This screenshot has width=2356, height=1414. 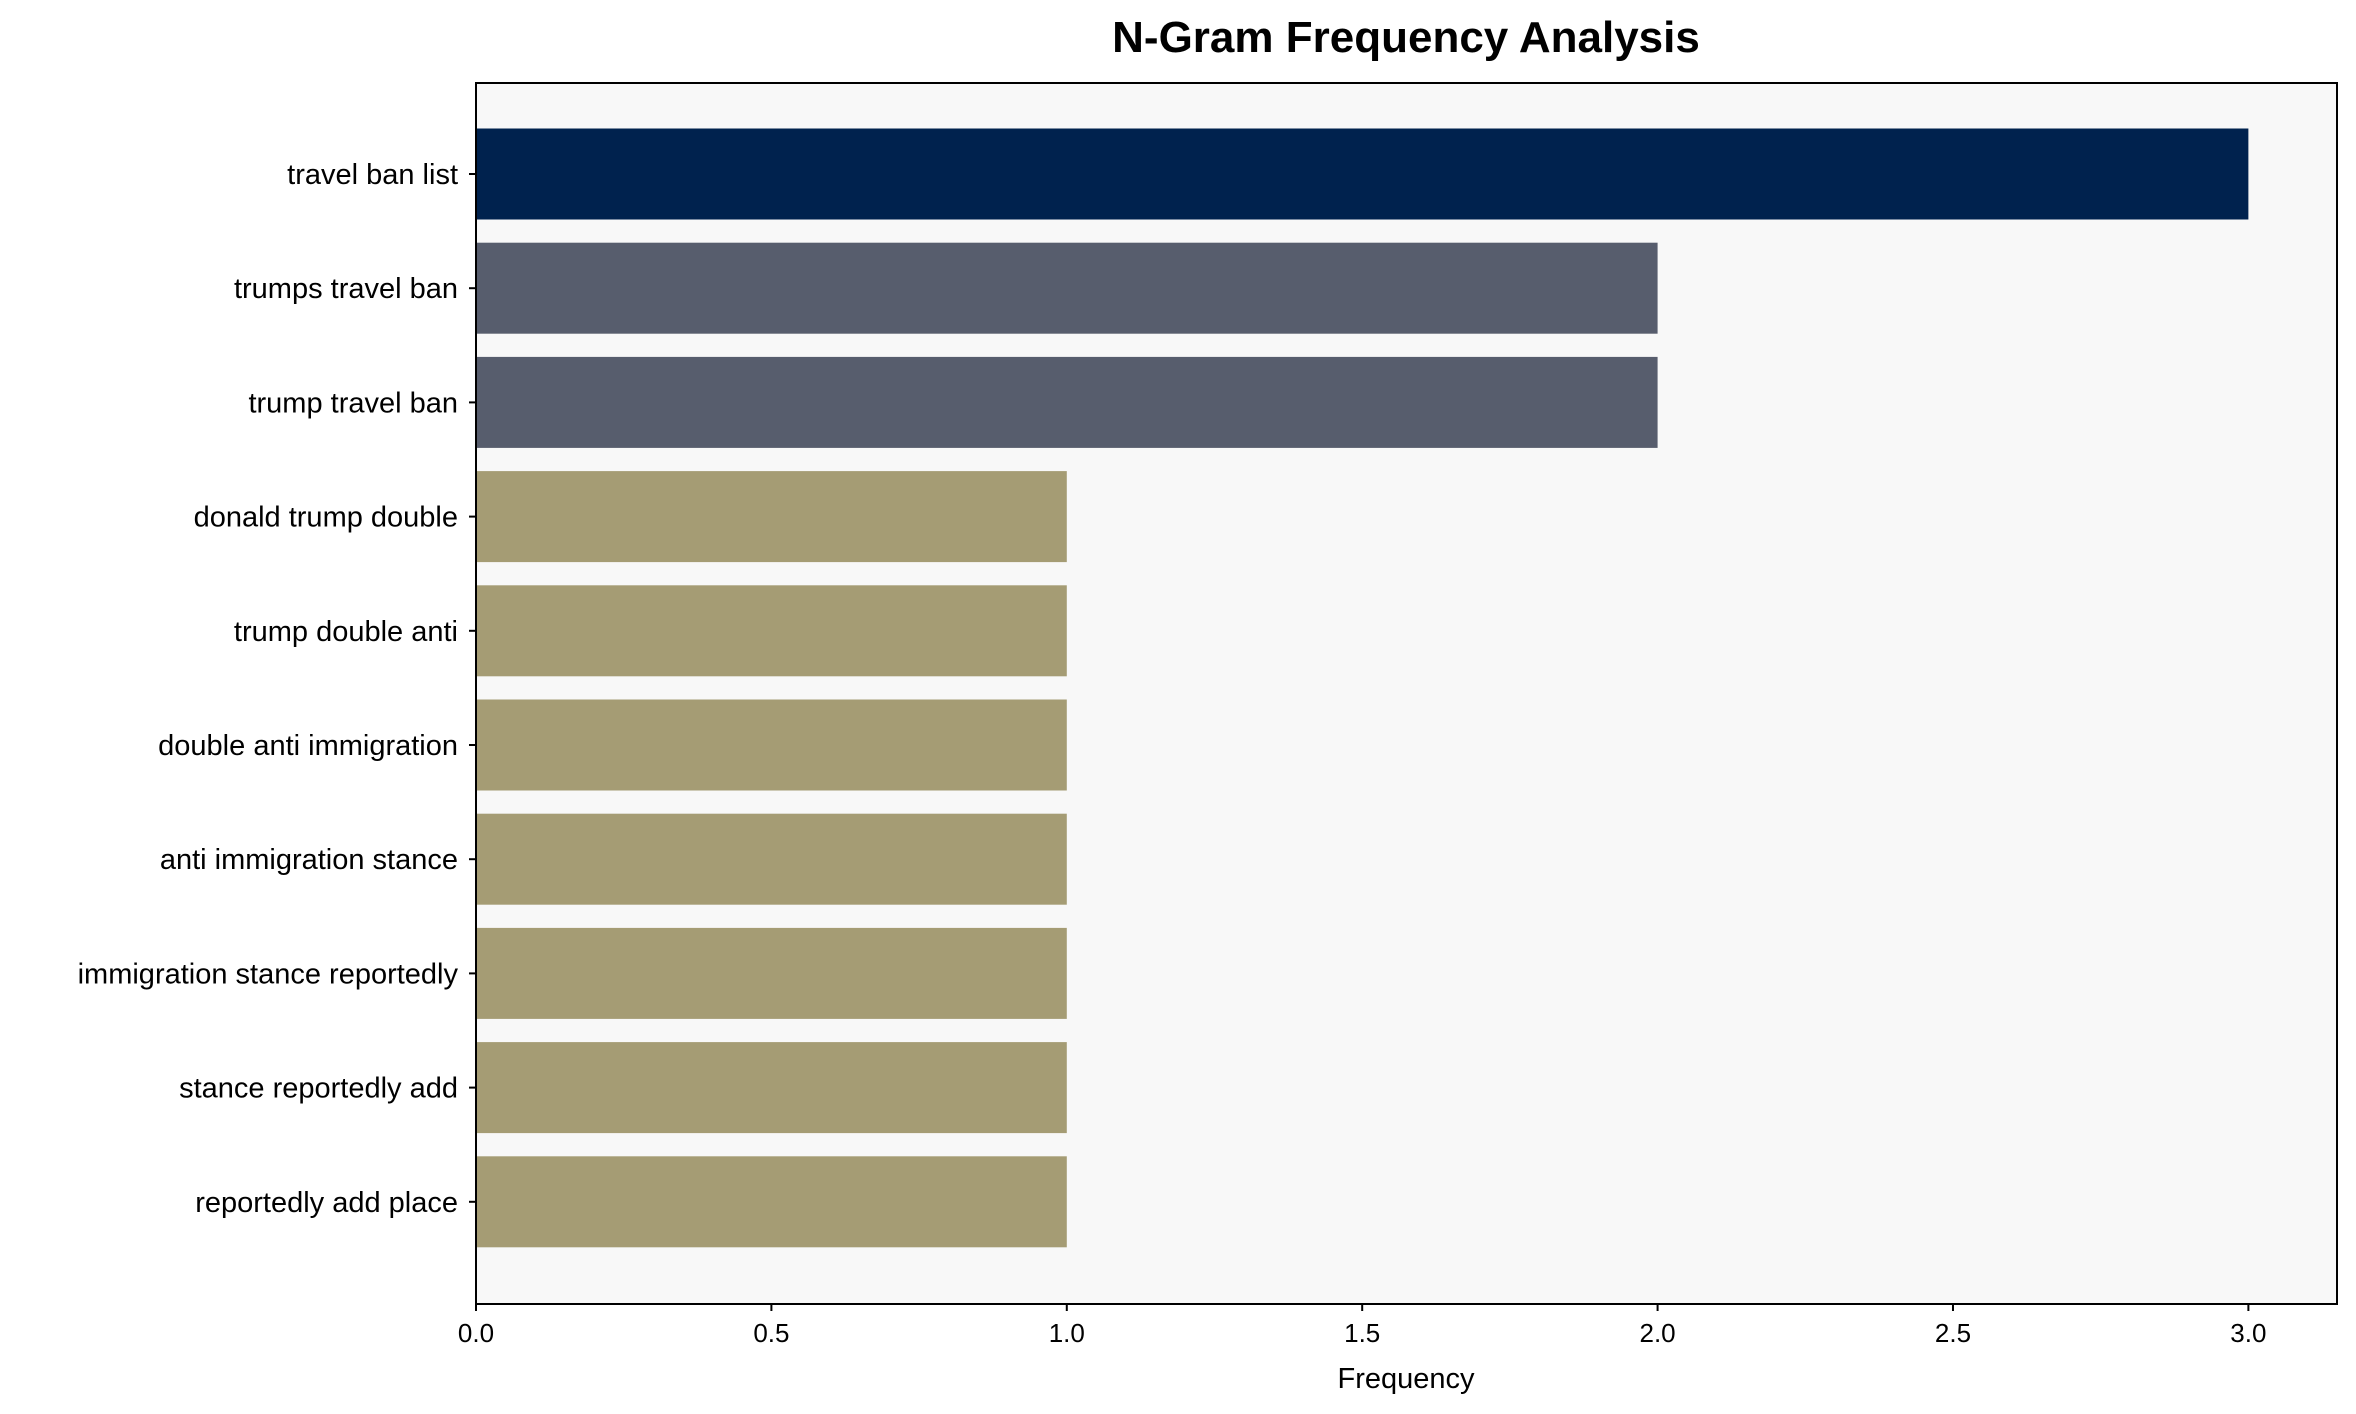 I want to click on y-tick-label: donald trump double, so click(x=326, y=518).